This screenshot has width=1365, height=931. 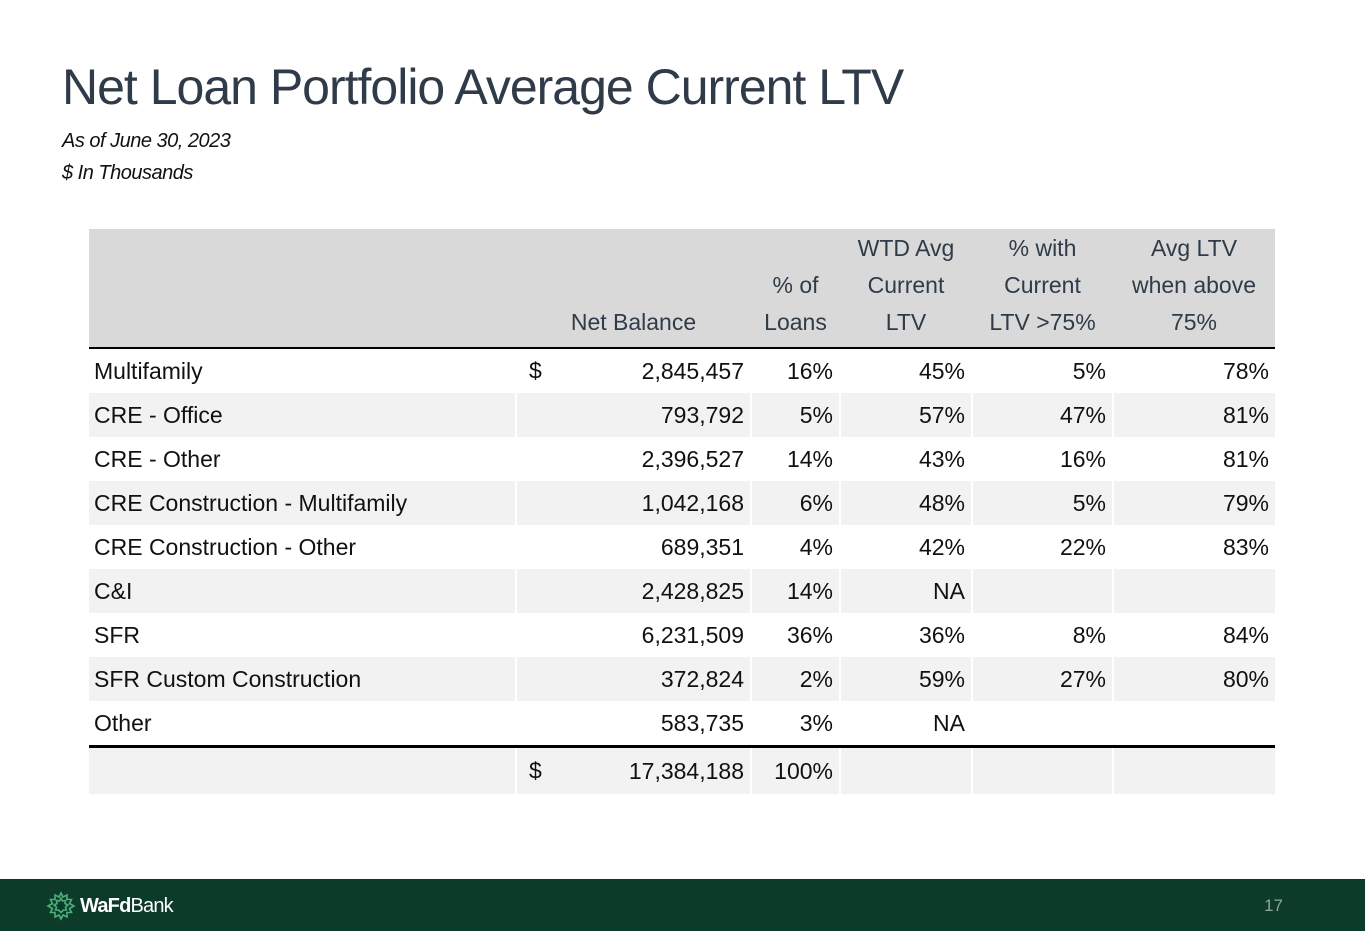 What do you see at coordinates (302, 724) in the screenshot?
I see `row-category: Other` at bounding box center [302, 724].